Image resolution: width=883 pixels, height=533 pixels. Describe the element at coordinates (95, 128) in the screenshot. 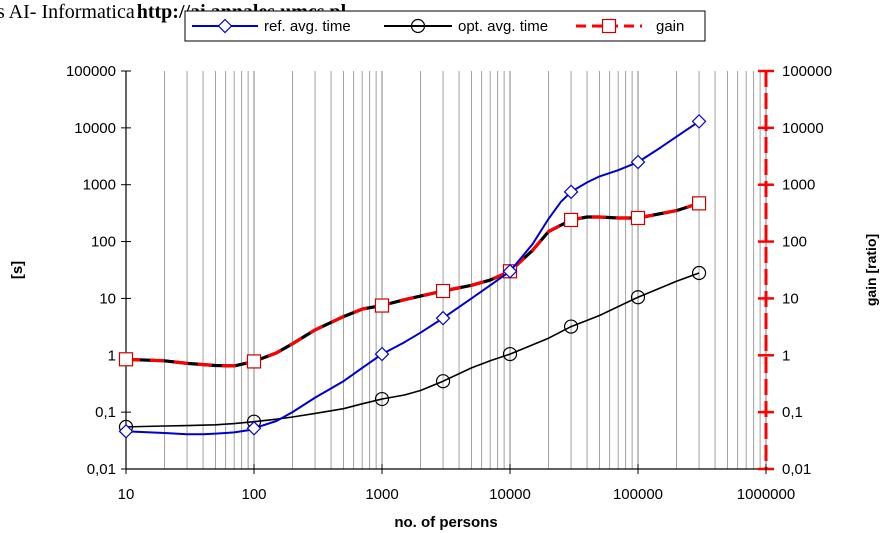

I see `y-tick-label: 10000` at that location.